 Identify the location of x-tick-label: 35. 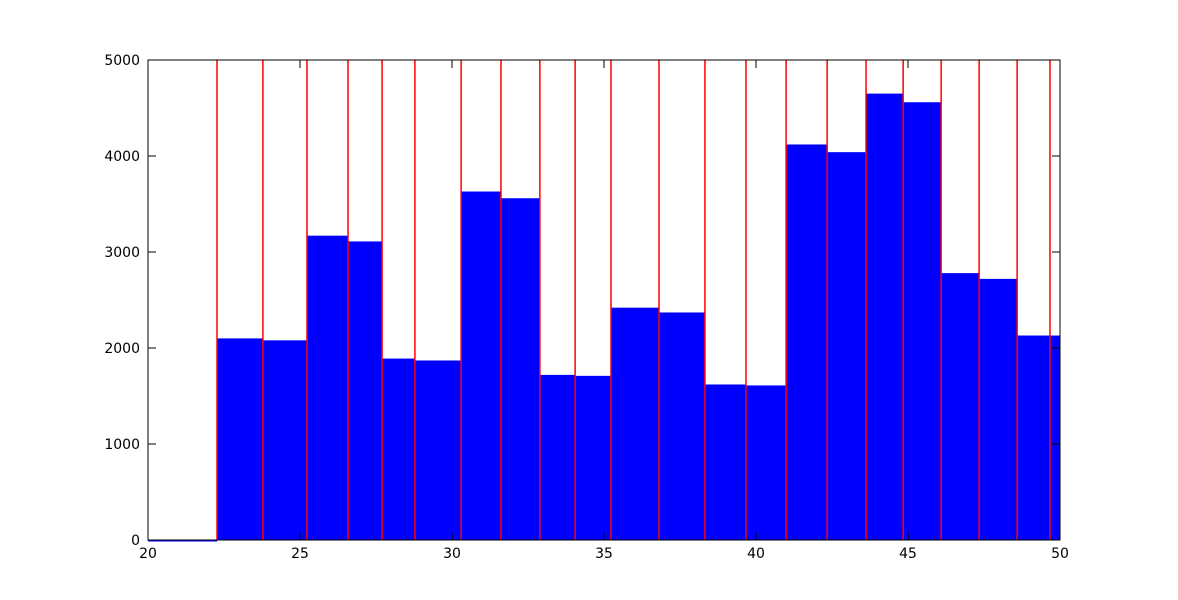
(604, 554).